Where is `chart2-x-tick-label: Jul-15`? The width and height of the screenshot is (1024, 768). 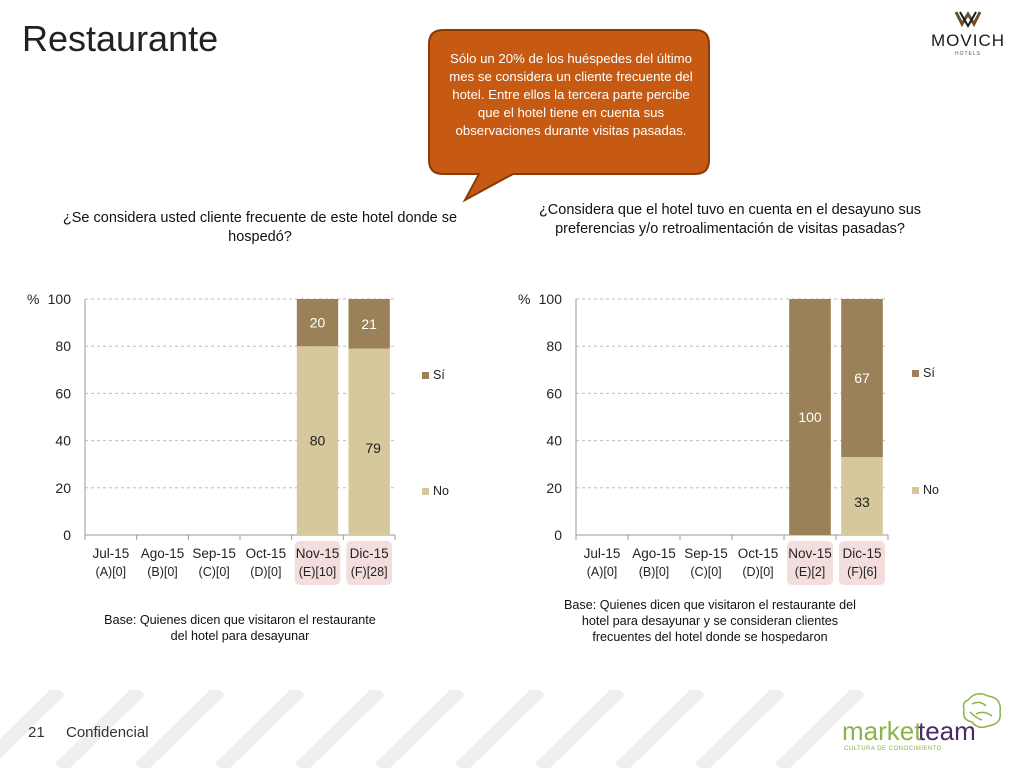 chart2-x-tick-label: Jul-15 is located at coordinates (602, 553).